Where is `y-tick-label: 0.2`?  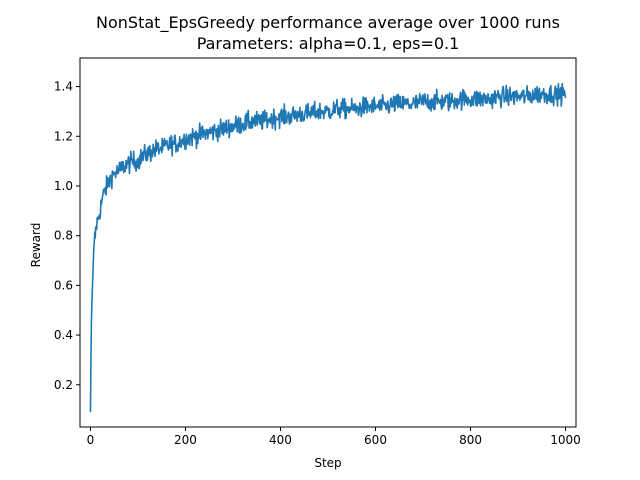 y-tick-label: 0.2 is located at coordinates (63, 385).